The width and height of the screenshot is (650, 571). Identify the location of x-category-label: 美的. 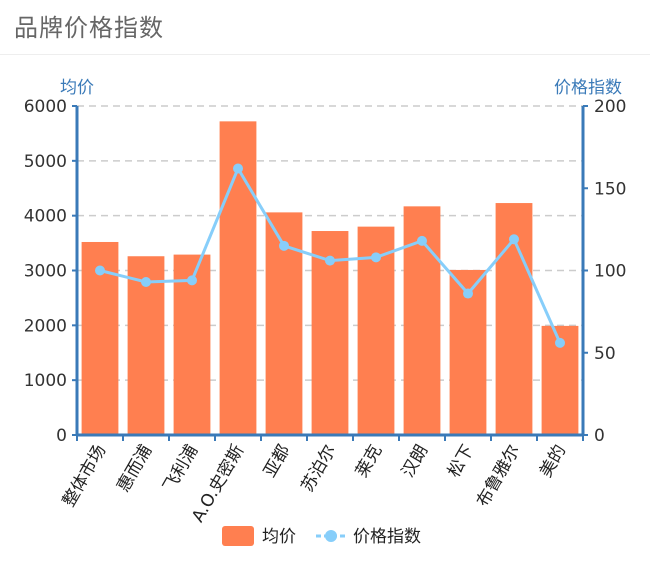
(553, 461).